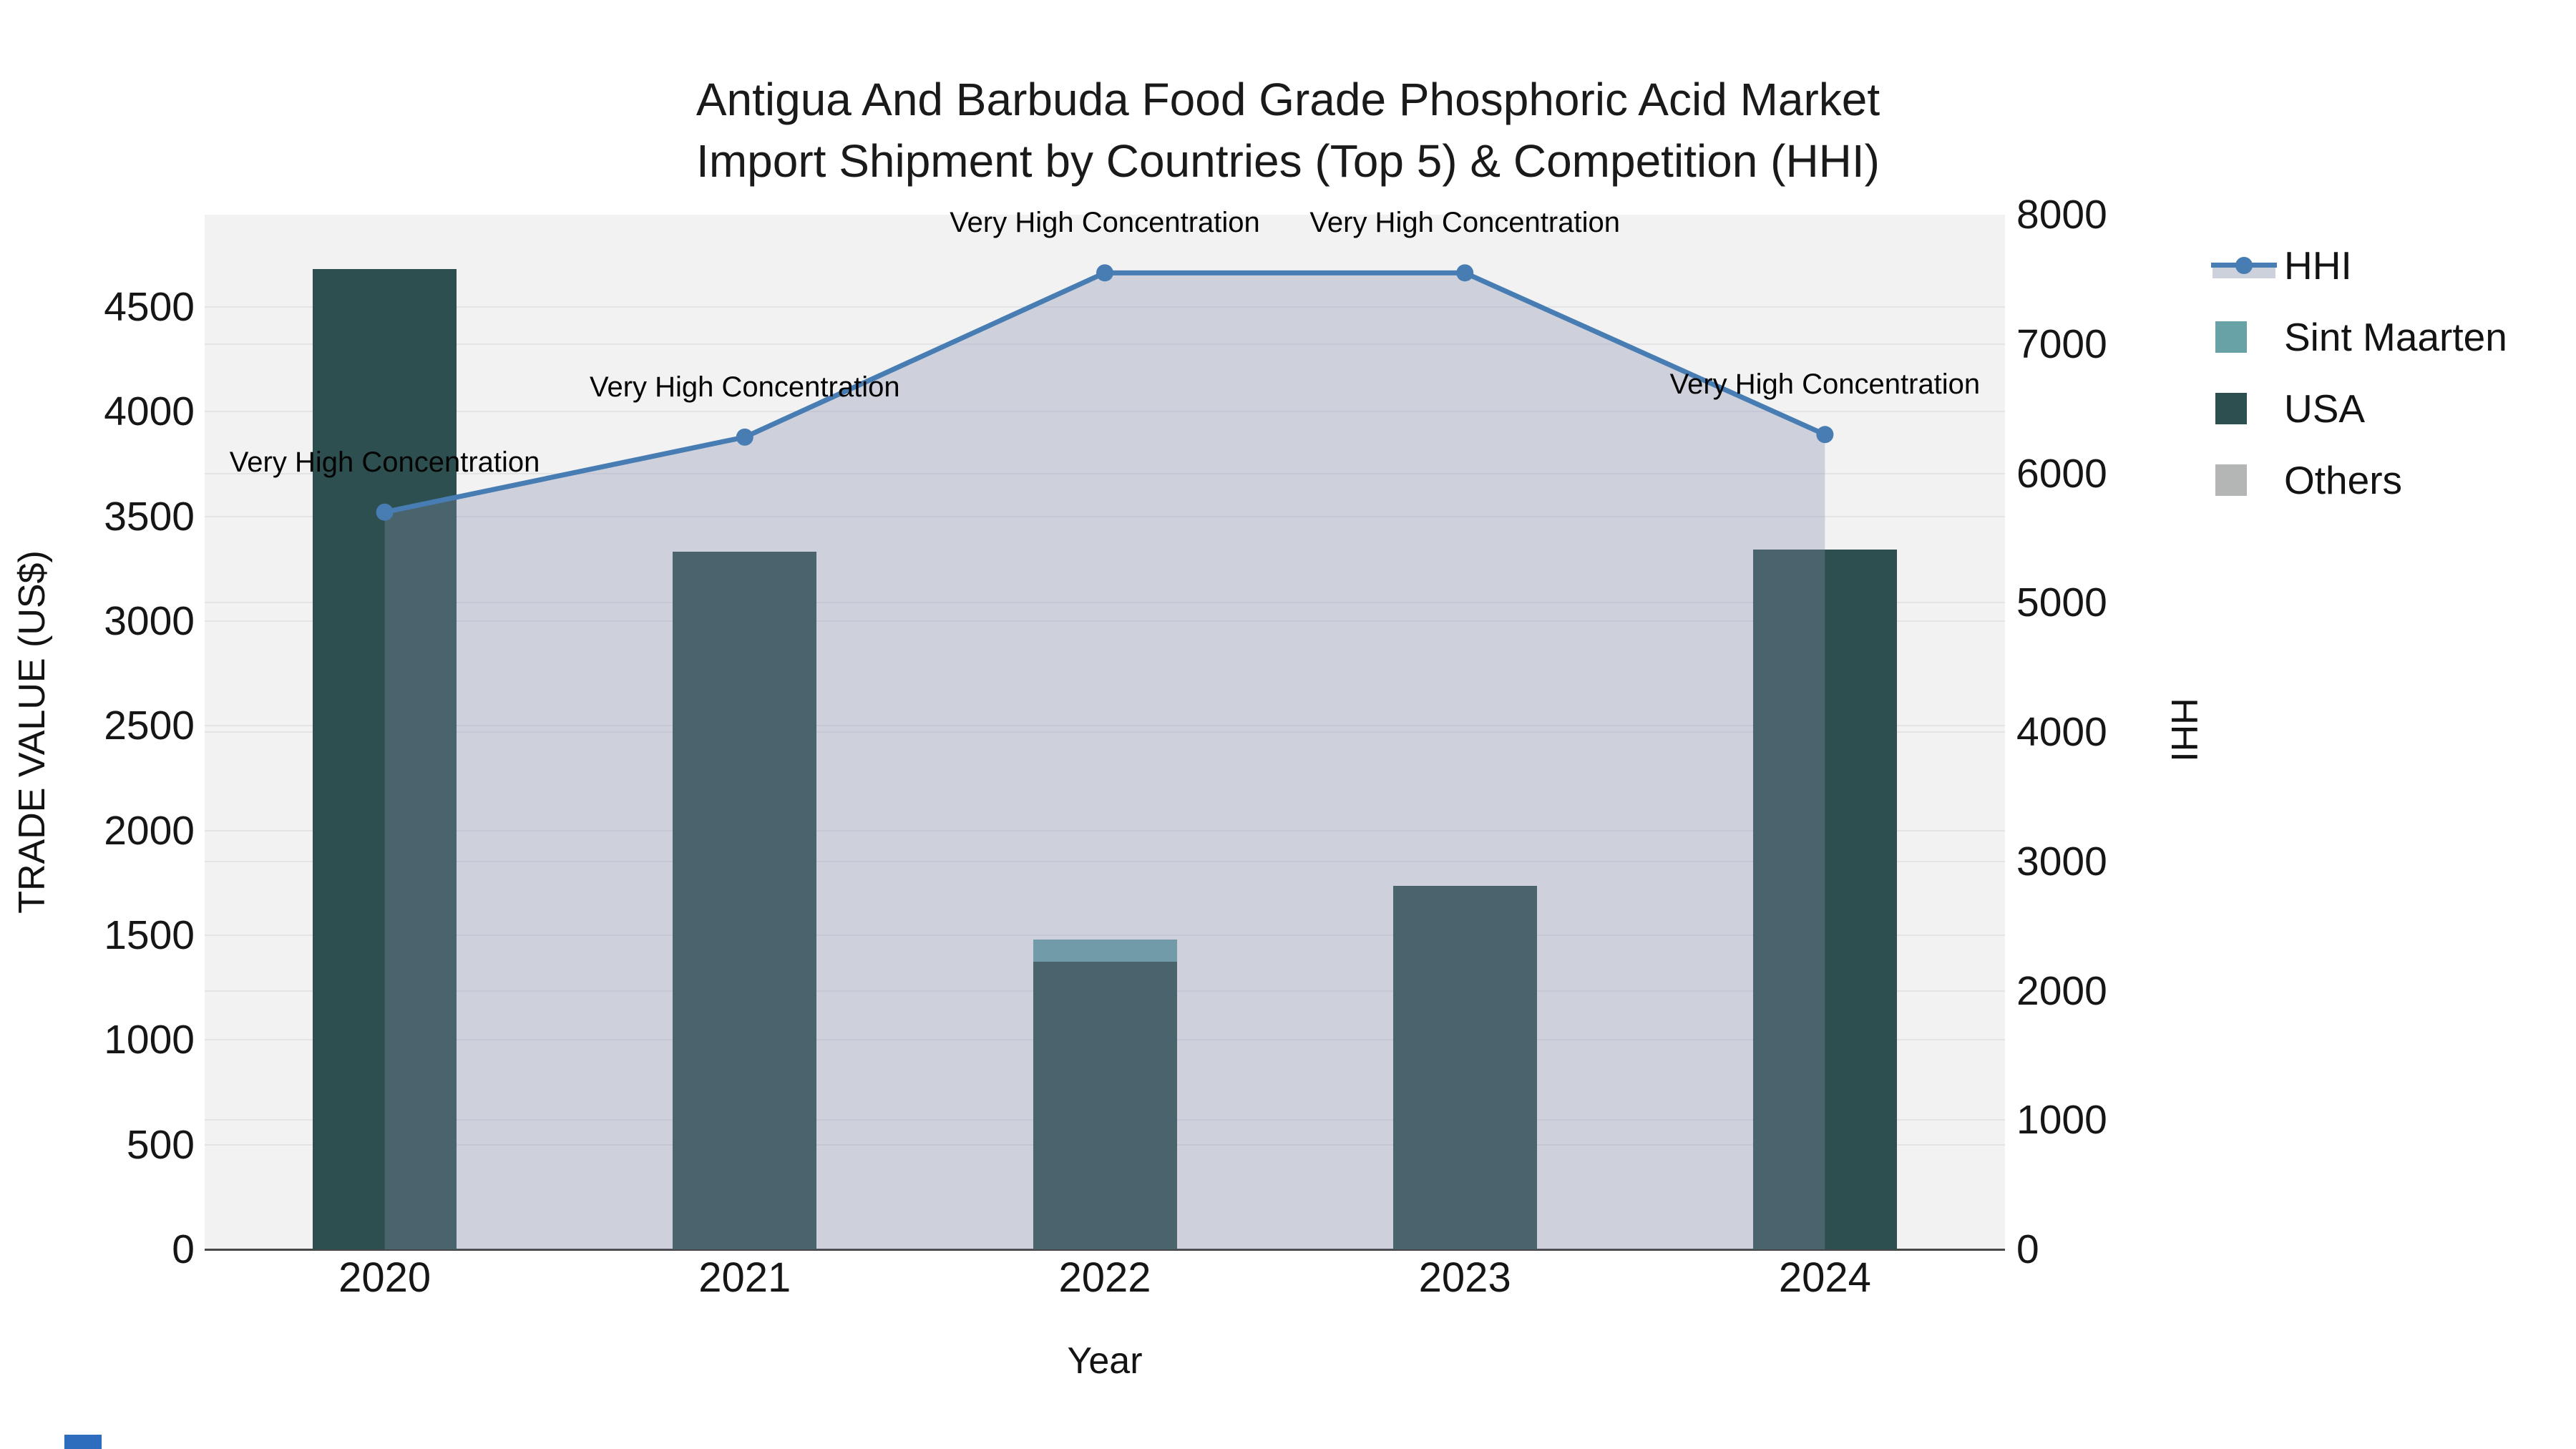  I want to click on x-tick-2021: 2021, so click(744, 1277).